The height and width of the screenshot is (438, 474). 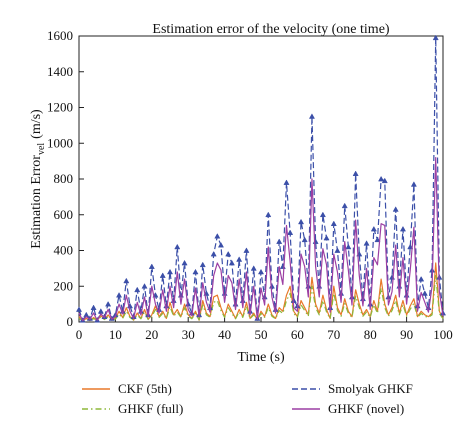 I want to click on x-tick-label: 50, so click(x=261, y=334).